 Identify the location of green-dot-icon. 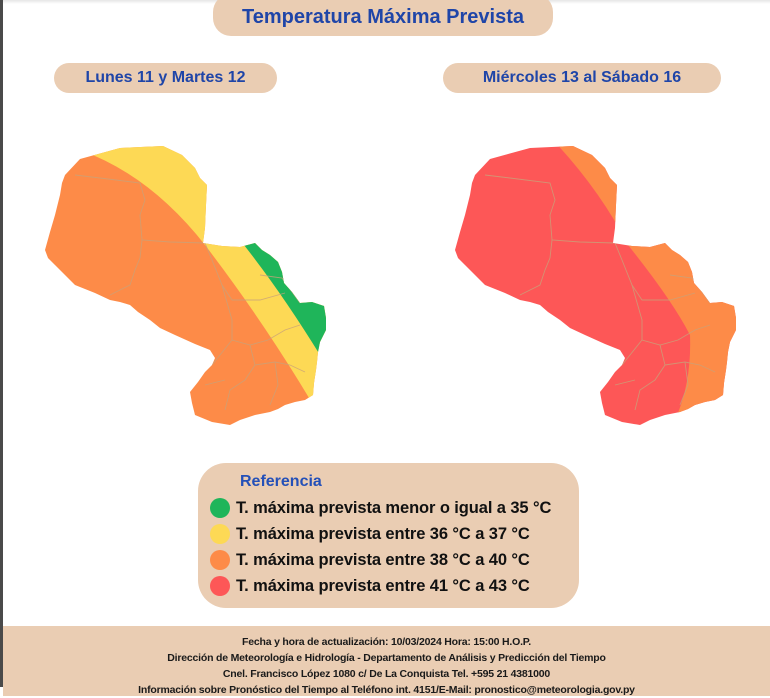
(220, 508).